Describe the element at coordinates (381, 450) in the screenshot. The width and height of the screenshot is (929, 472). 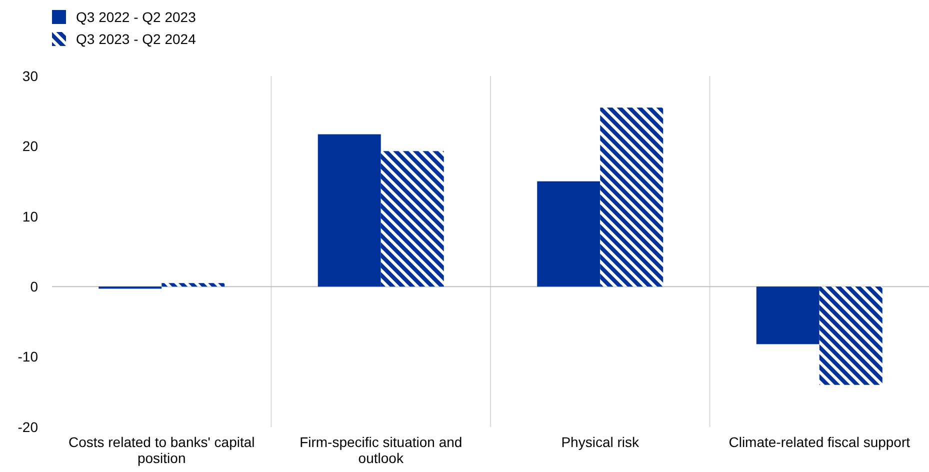
I see `x-tick-label: Firm-specific situation and outlook` at that location.